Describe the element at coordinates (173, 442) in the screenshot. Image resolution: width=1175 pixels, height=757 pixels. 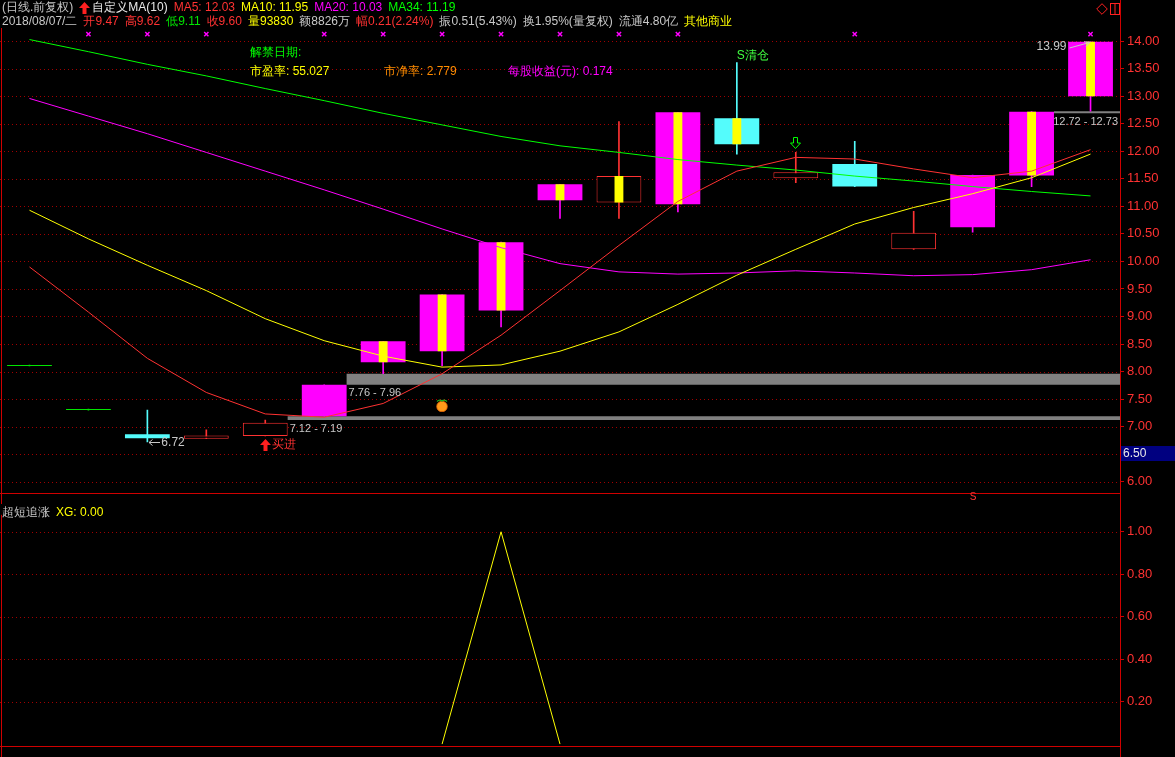
I see `annotation: 6.72` at that location.